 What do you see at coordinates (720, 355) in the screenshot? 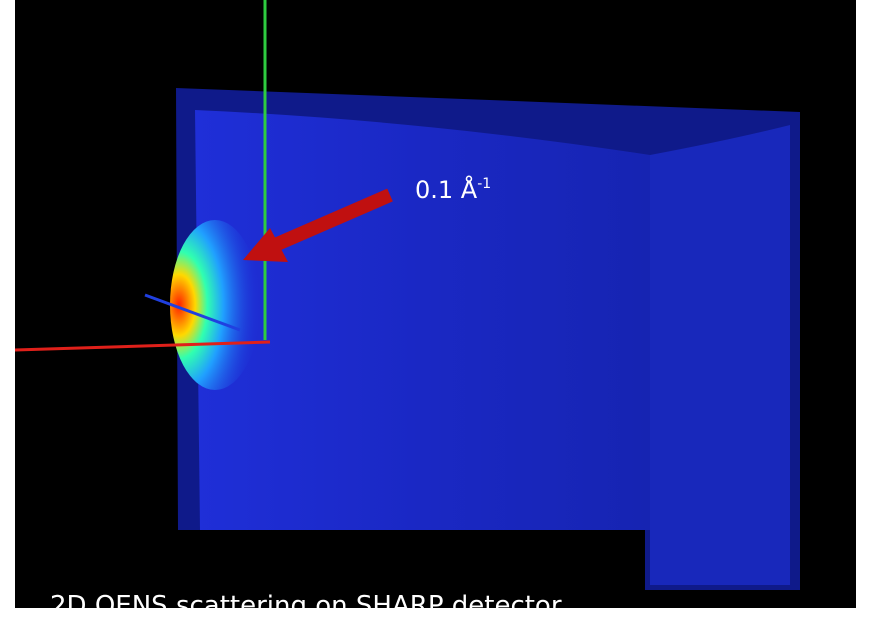
I see `detector-side` at bounding box center [720, 355].